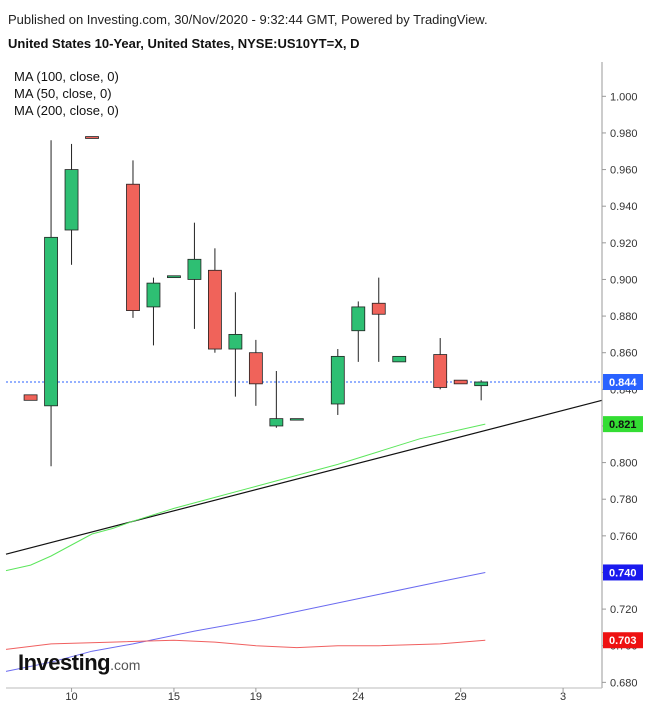 Image resolution: width=647 pixels, height=707 pixels. What do you see at coordinates (563, 697) in the screenshot?
I see `x-tick-label: 3` at bounding box center [563, 697].